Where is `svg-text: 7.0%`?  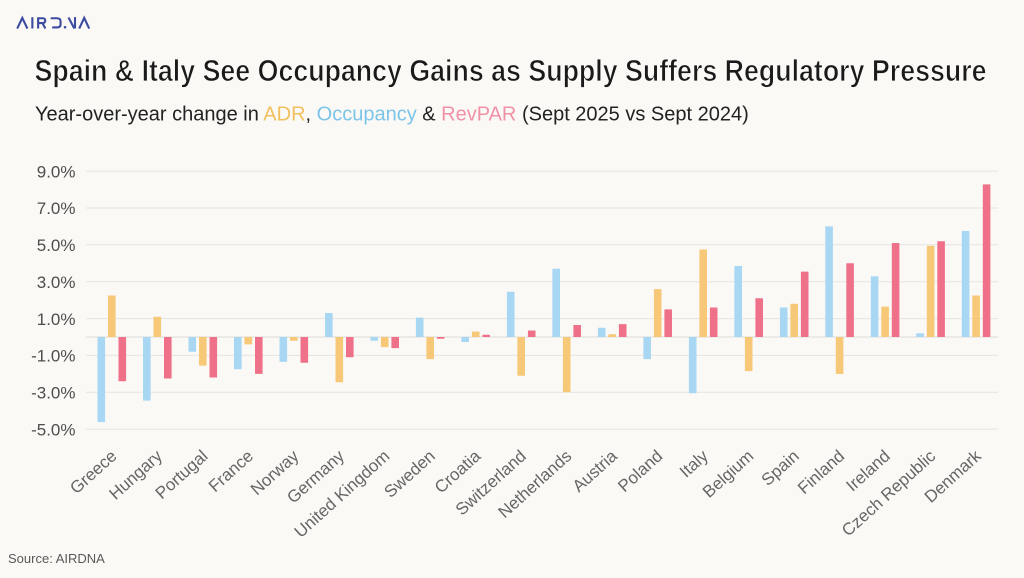 svg-text: 7.0% is located at coordinates (56, 208).